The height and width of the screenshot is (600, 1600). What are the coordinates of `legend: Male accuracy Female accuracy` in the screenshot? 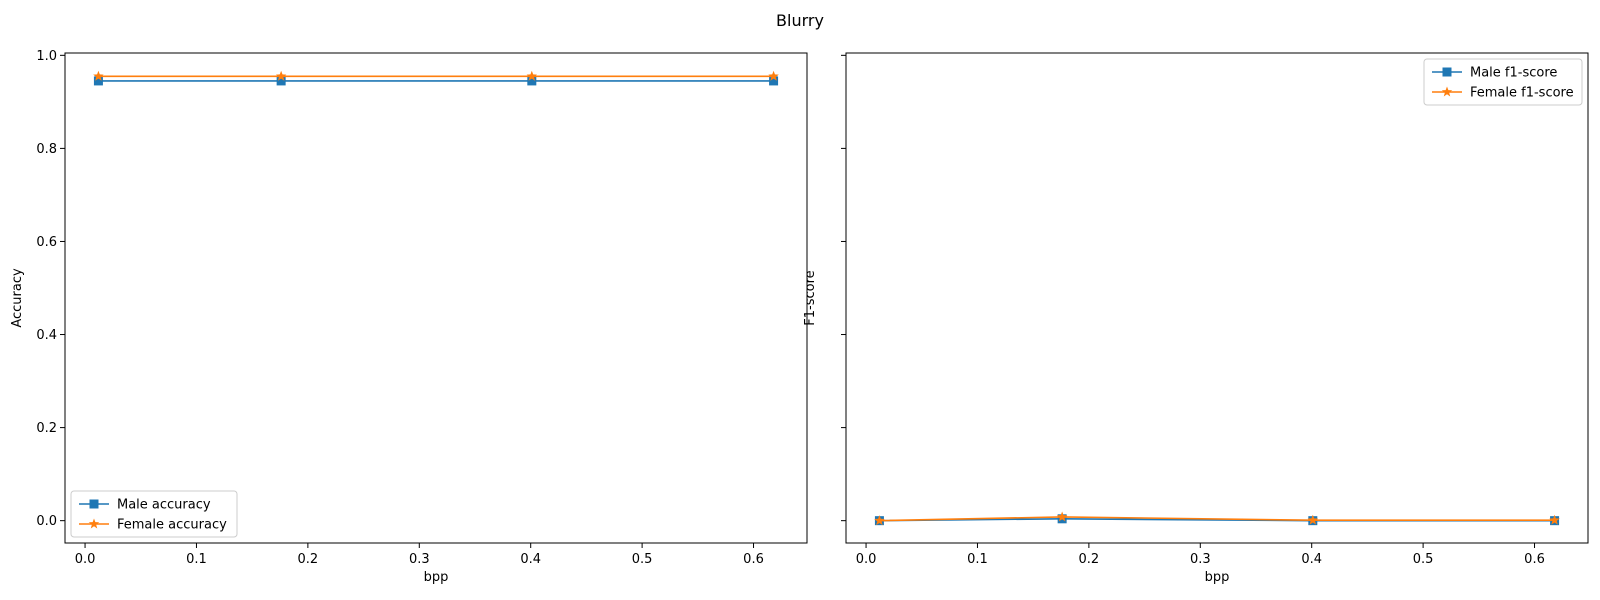 It's located at (154, 514).